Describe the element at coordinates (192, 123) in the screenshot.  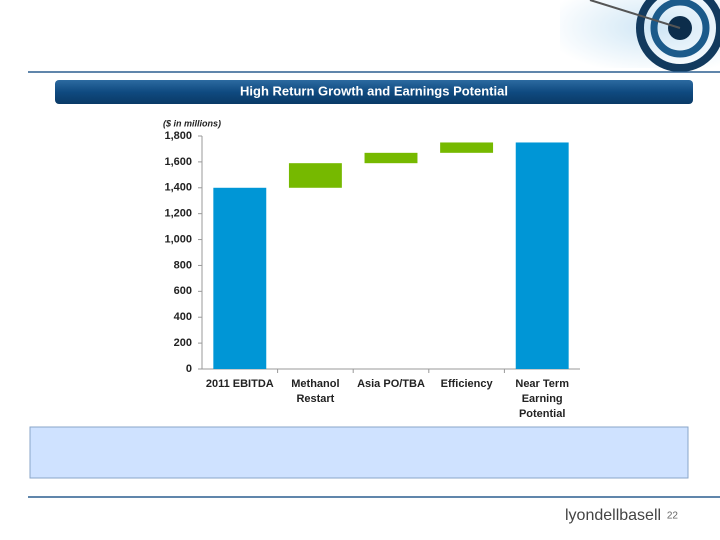
I see `axis-label: ($ in millions)` at that location.